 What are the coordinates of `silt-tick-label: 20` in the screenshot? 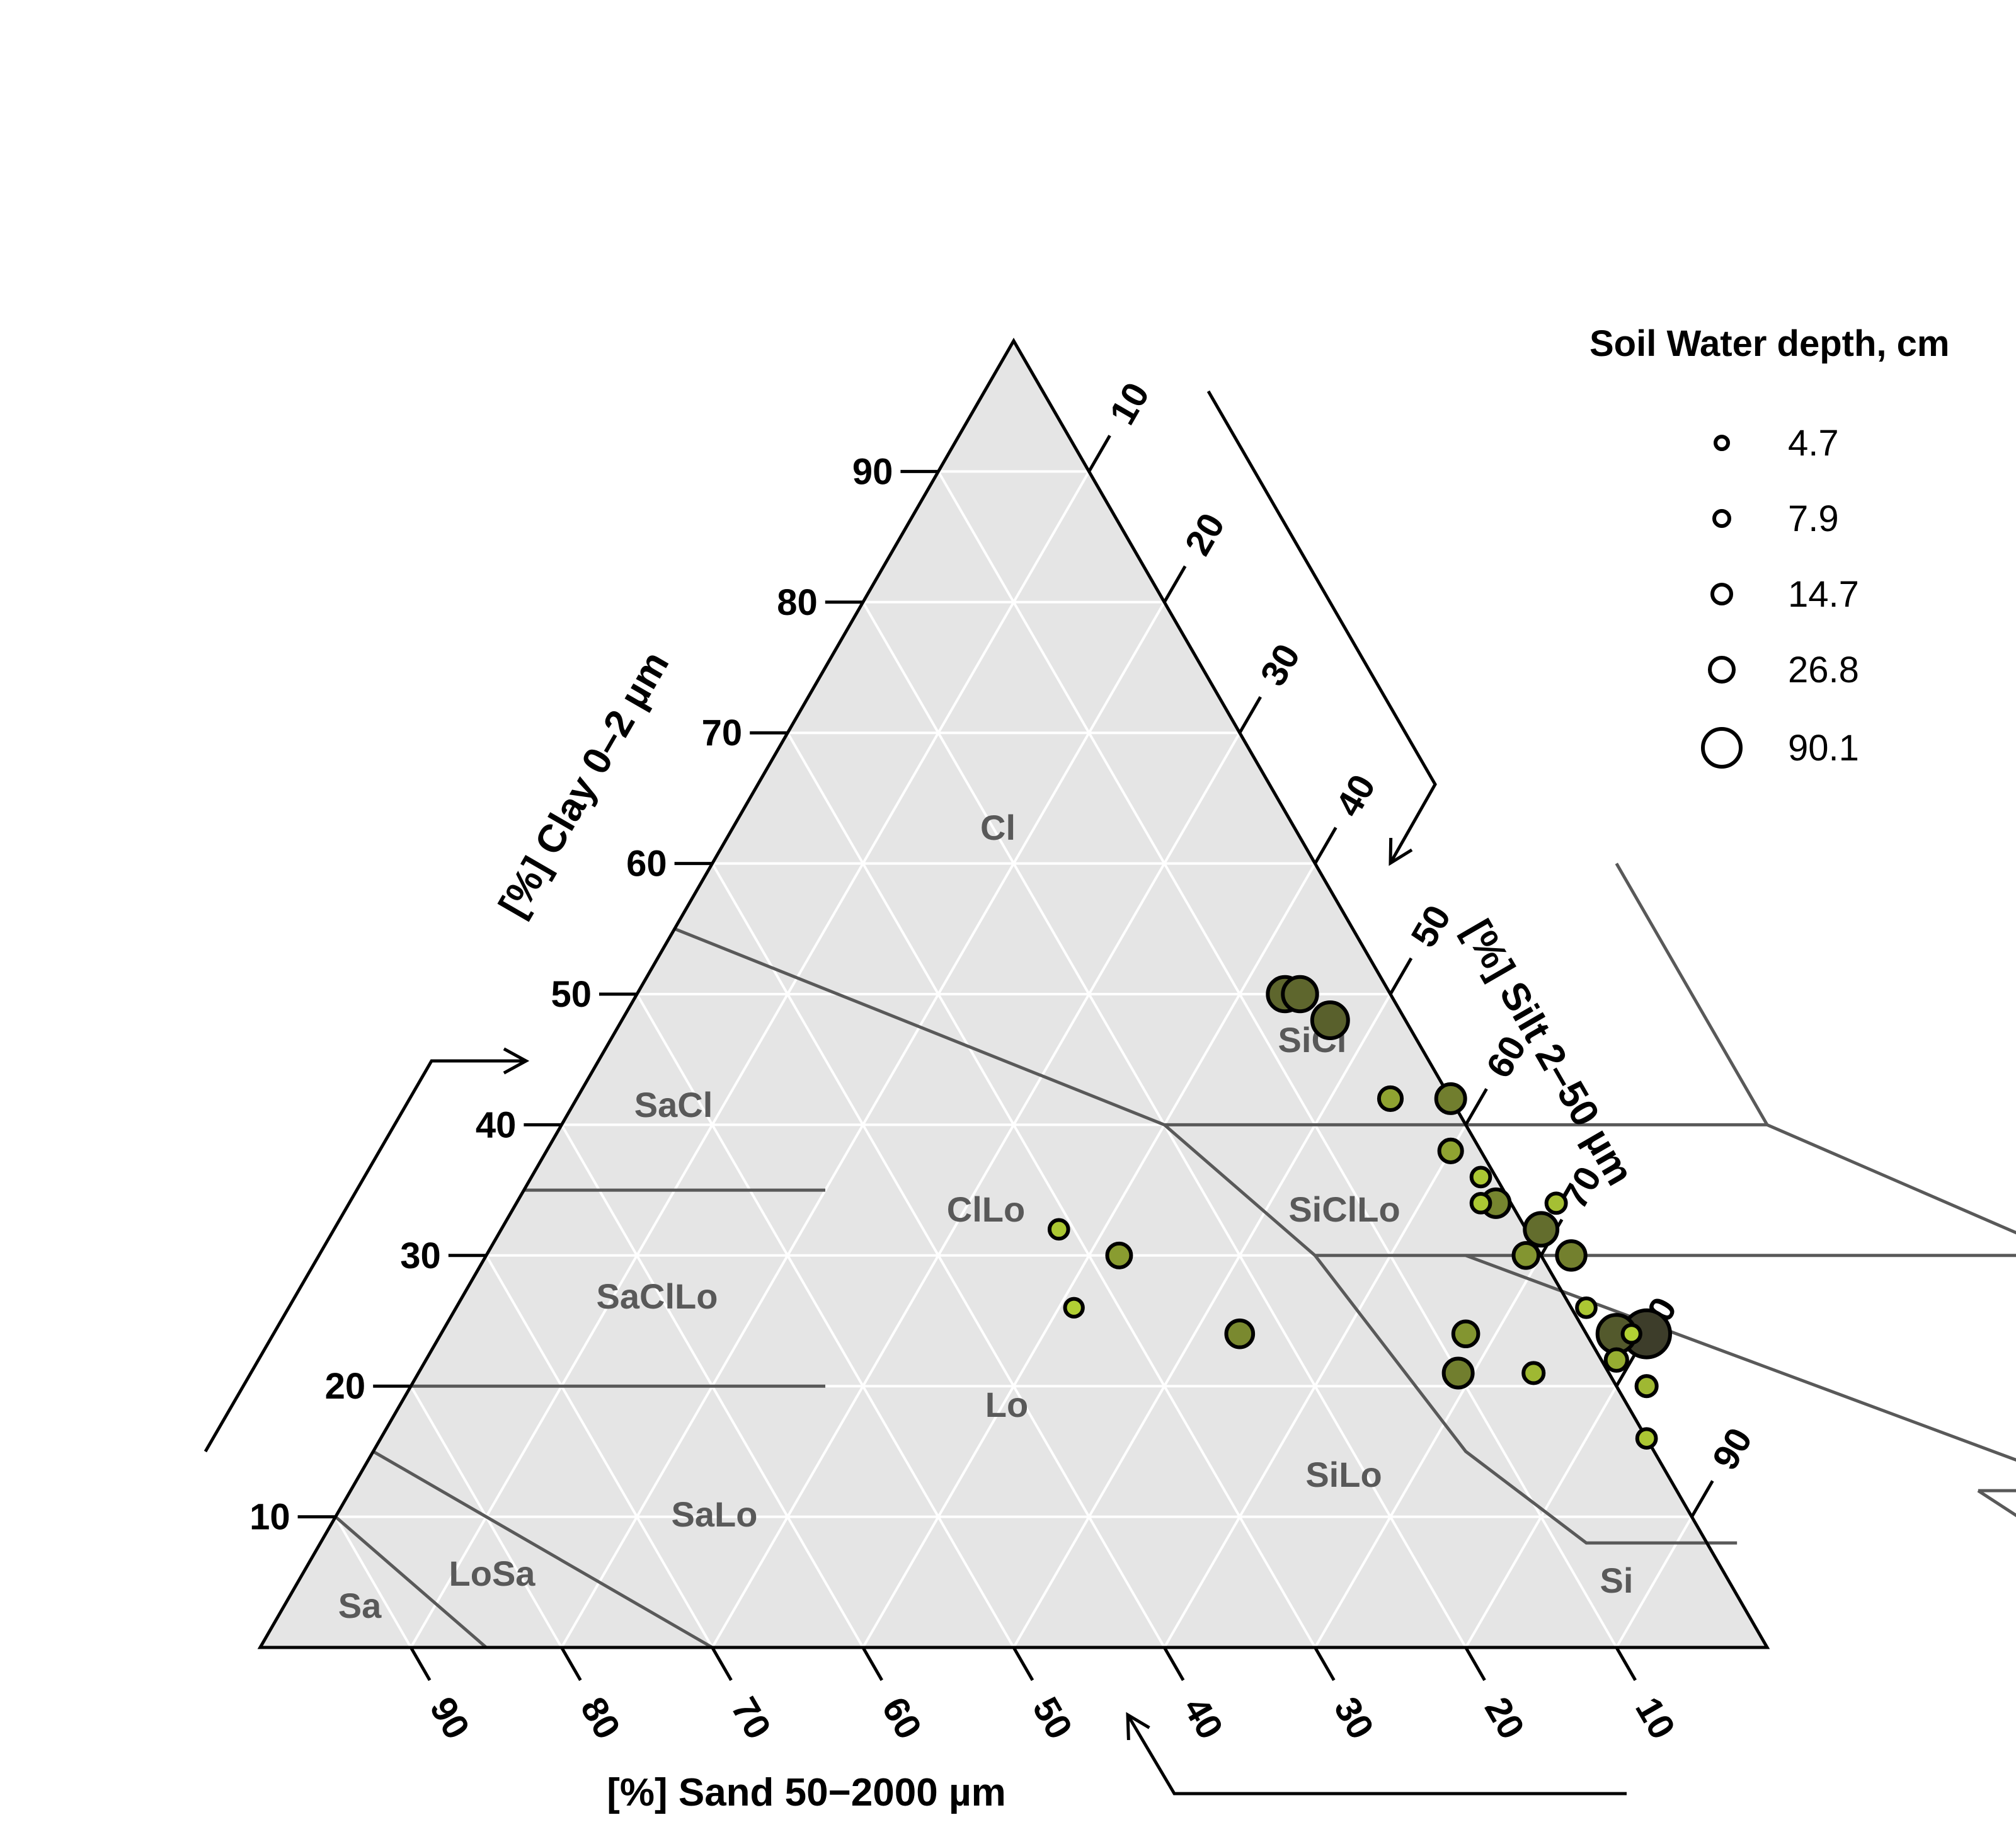 It's located at (1205, 534).